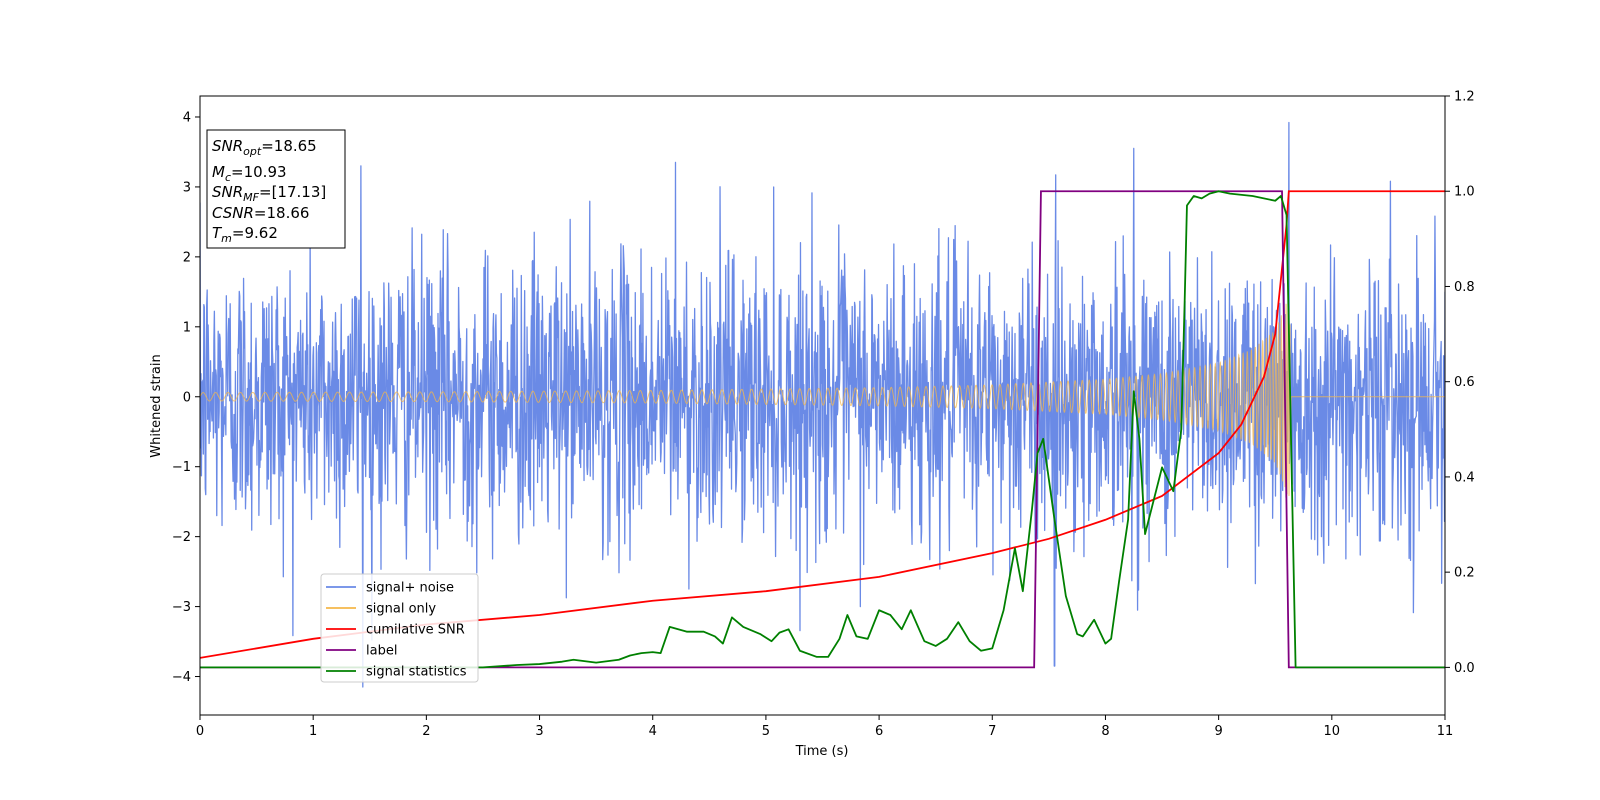  Describe the element at coordinates (1464, 573) in the screenshot. I see `y2-tick-label: 0.2` at that location.